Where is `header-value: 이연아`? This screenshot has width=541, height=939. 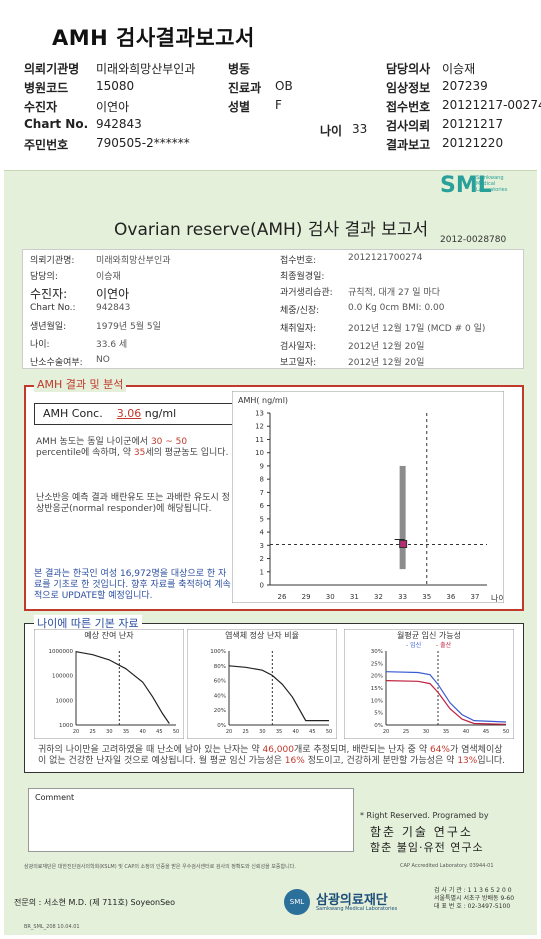
header-value: 이연아 is located at coordinates (113, 107).